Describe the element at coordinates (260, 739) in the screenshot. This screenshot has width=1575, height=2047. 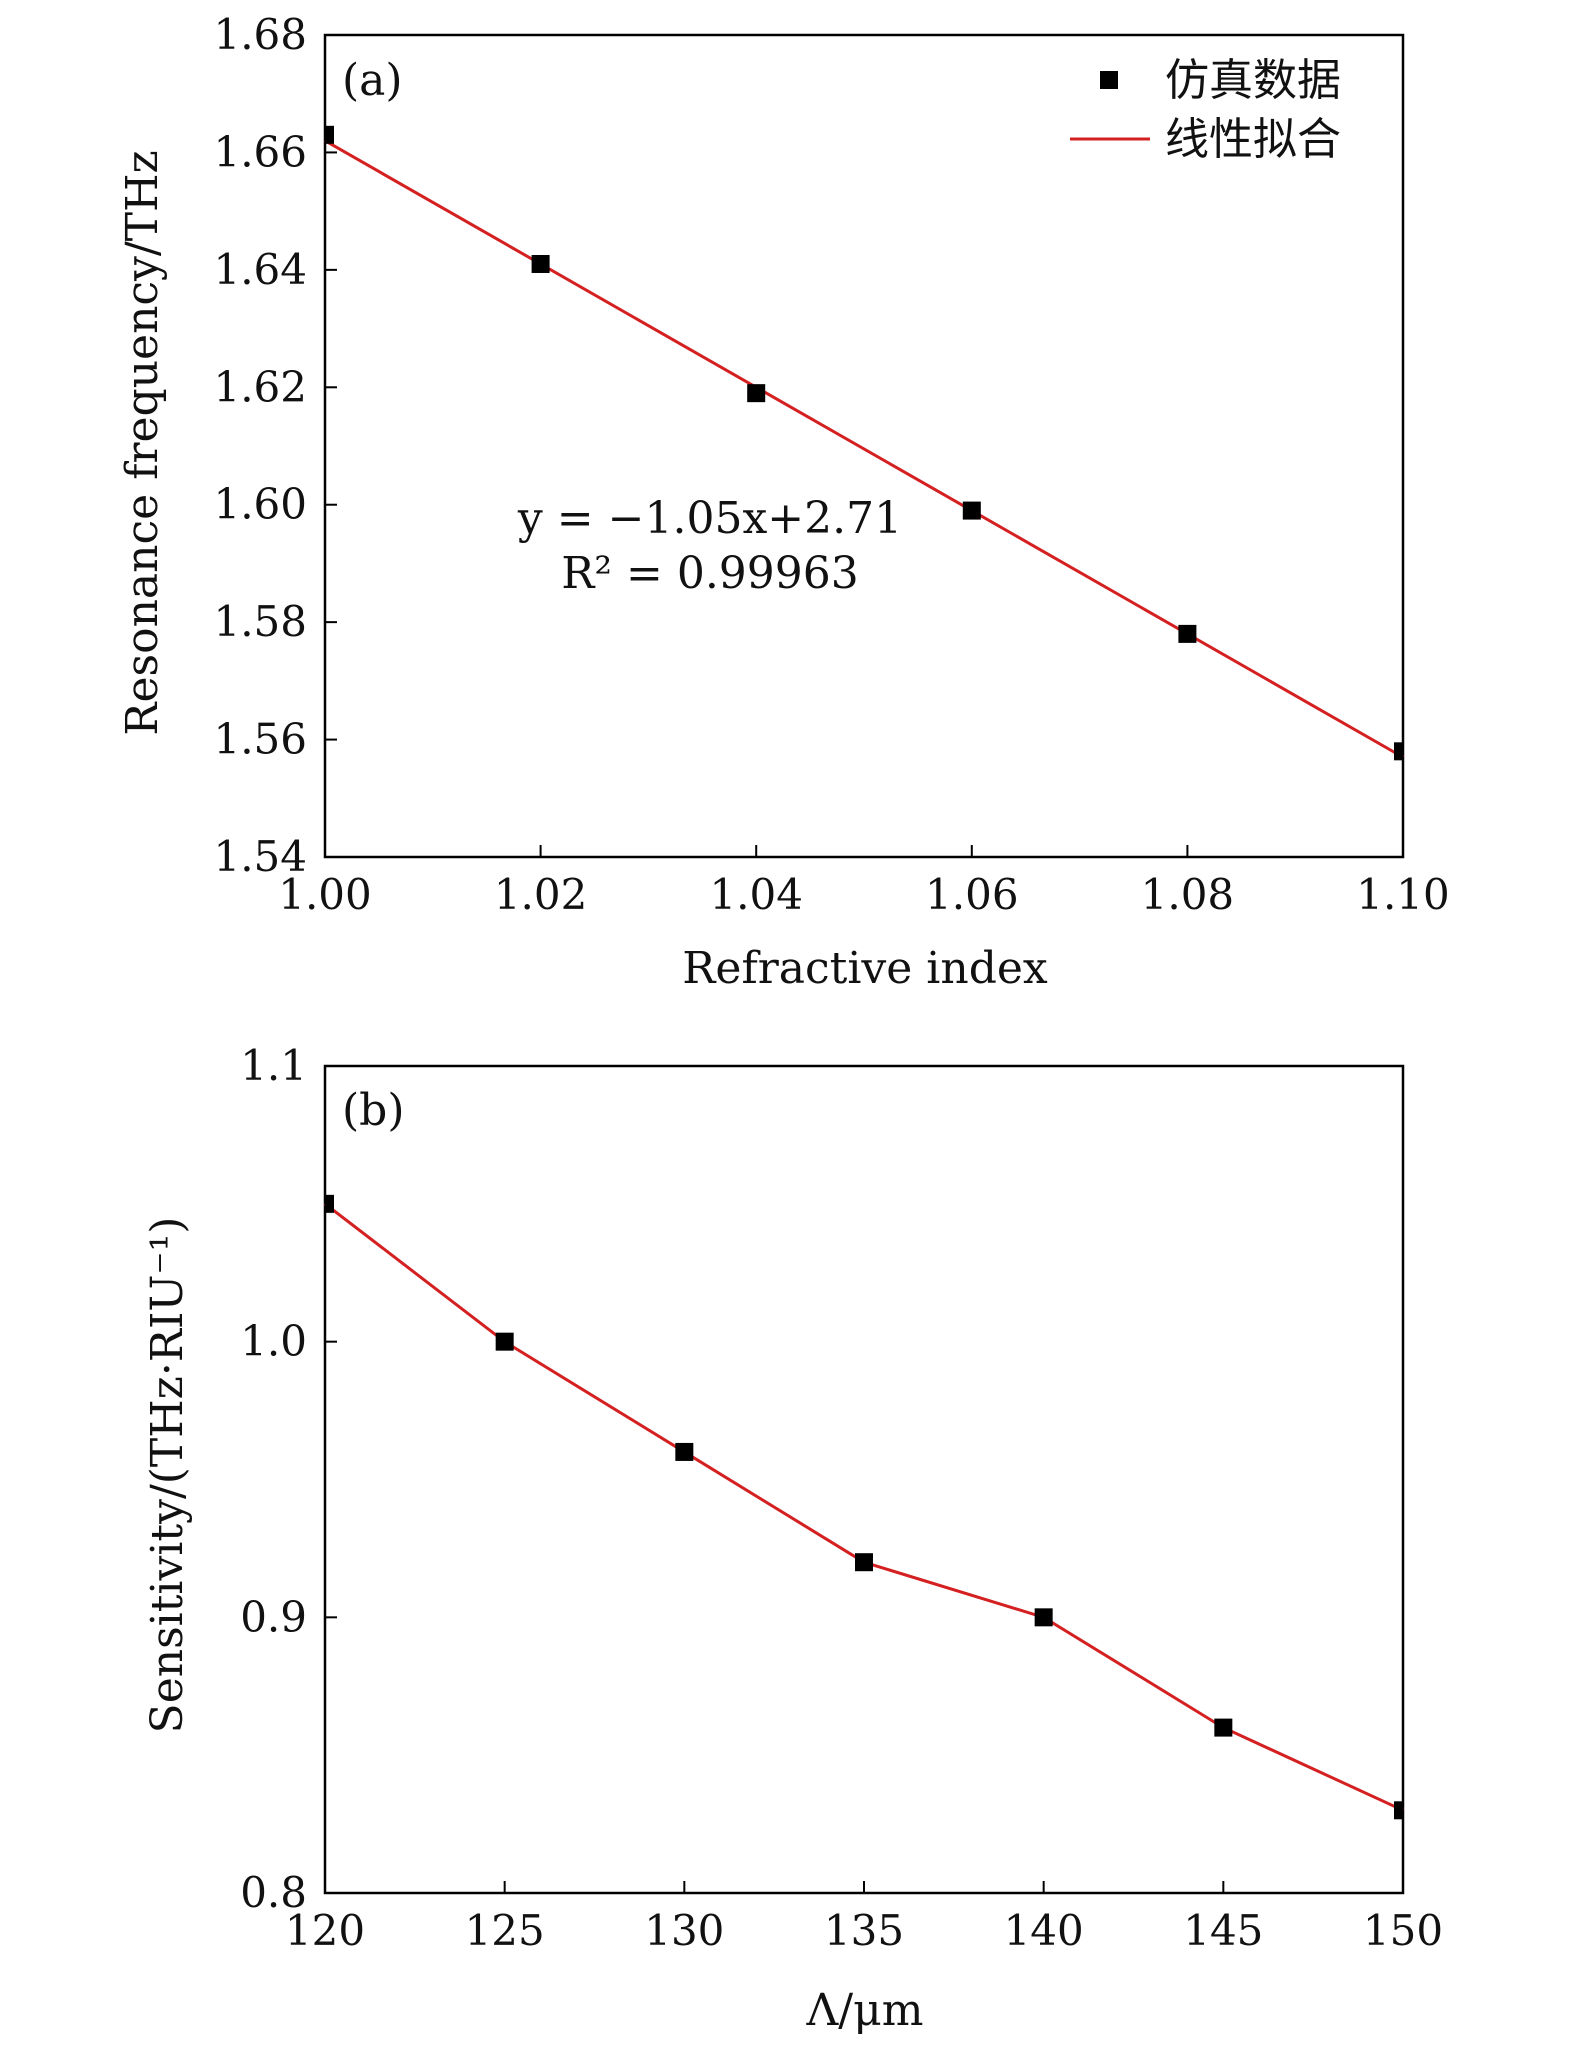
I see `panel-a-y-tick-label: 1.56` at that location.